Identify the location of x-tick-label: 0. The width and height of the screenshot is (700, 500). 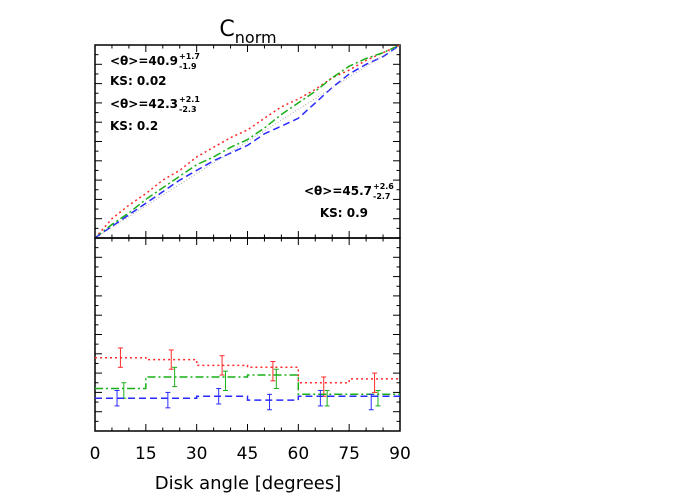
(95, 454).